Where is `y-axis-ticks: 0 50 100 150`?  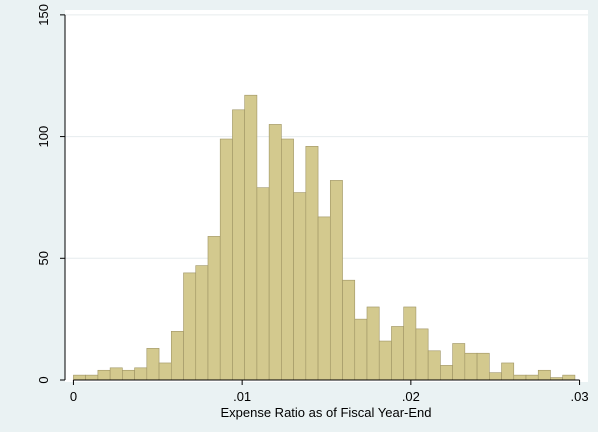
y-axis-ticks: 0 50 100 150 is located at coordinates (50, 194).